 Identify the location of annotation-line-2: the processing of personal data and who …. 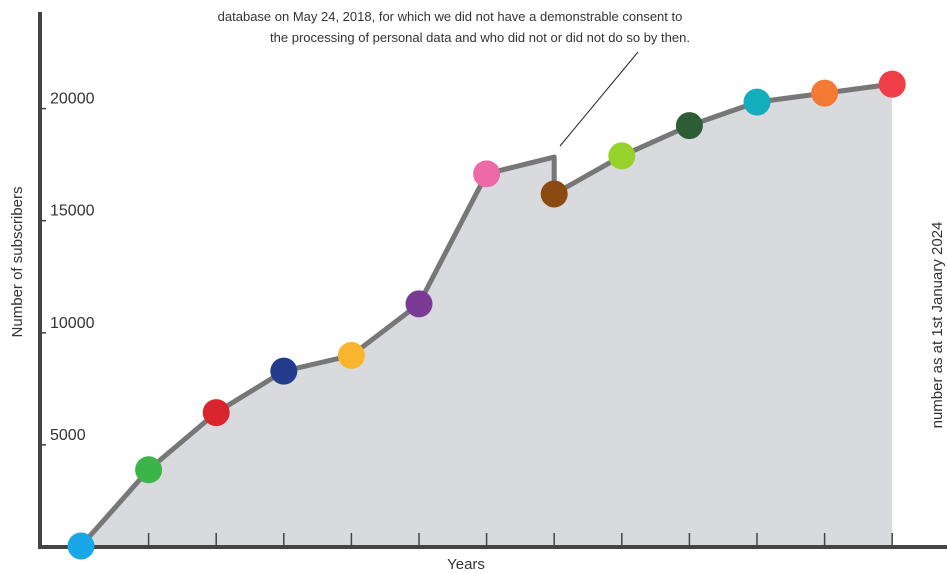
(480, 37).